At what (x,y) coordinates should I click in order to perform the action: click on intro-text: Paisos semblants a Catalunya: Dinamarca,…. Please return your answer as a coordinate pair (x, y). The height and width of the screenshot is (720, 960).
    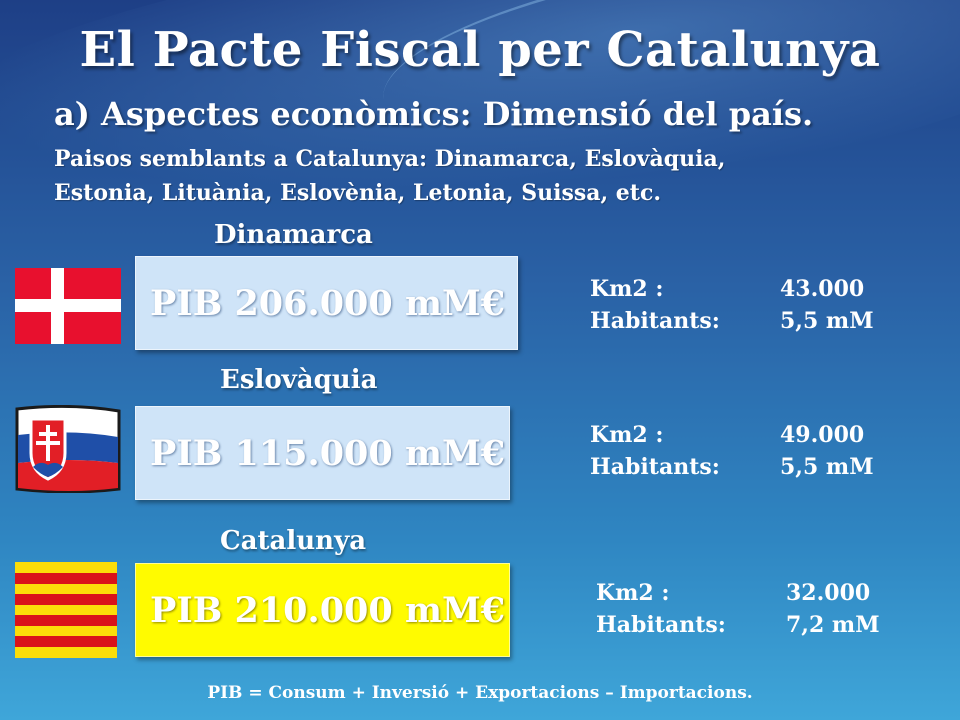
    Looking at the image, I should click on (484, 176).